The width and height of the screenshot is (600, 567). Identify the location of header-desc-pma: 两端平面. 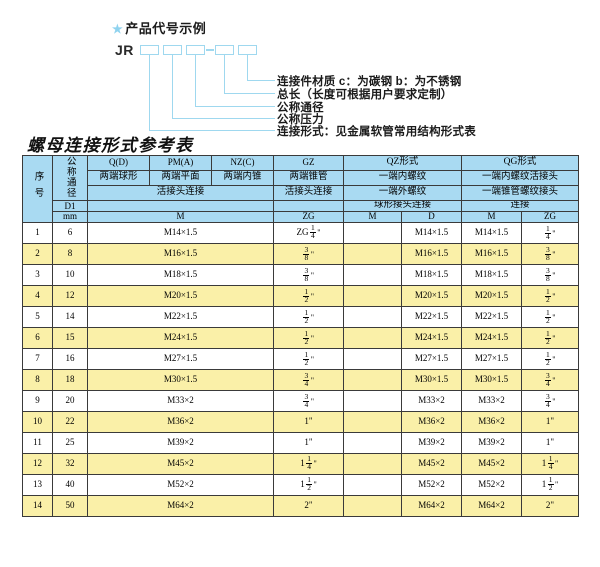
(180, 178).